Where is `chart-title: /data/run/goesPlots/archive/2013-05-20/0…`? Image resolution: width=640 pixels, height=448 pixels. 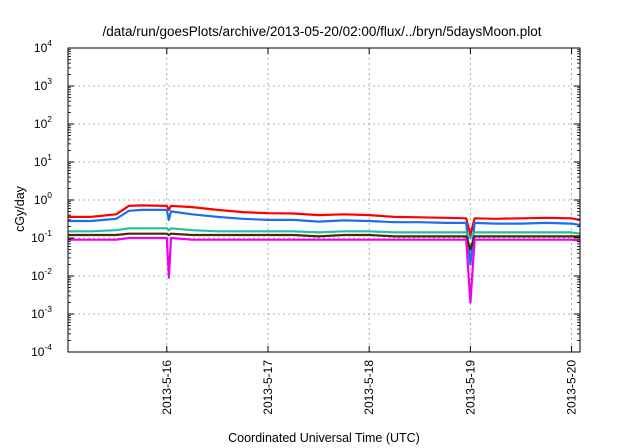
chart-title: /data/run/goesPlots/archive/2013-05-20/0… is located at coordinates (321, 31).